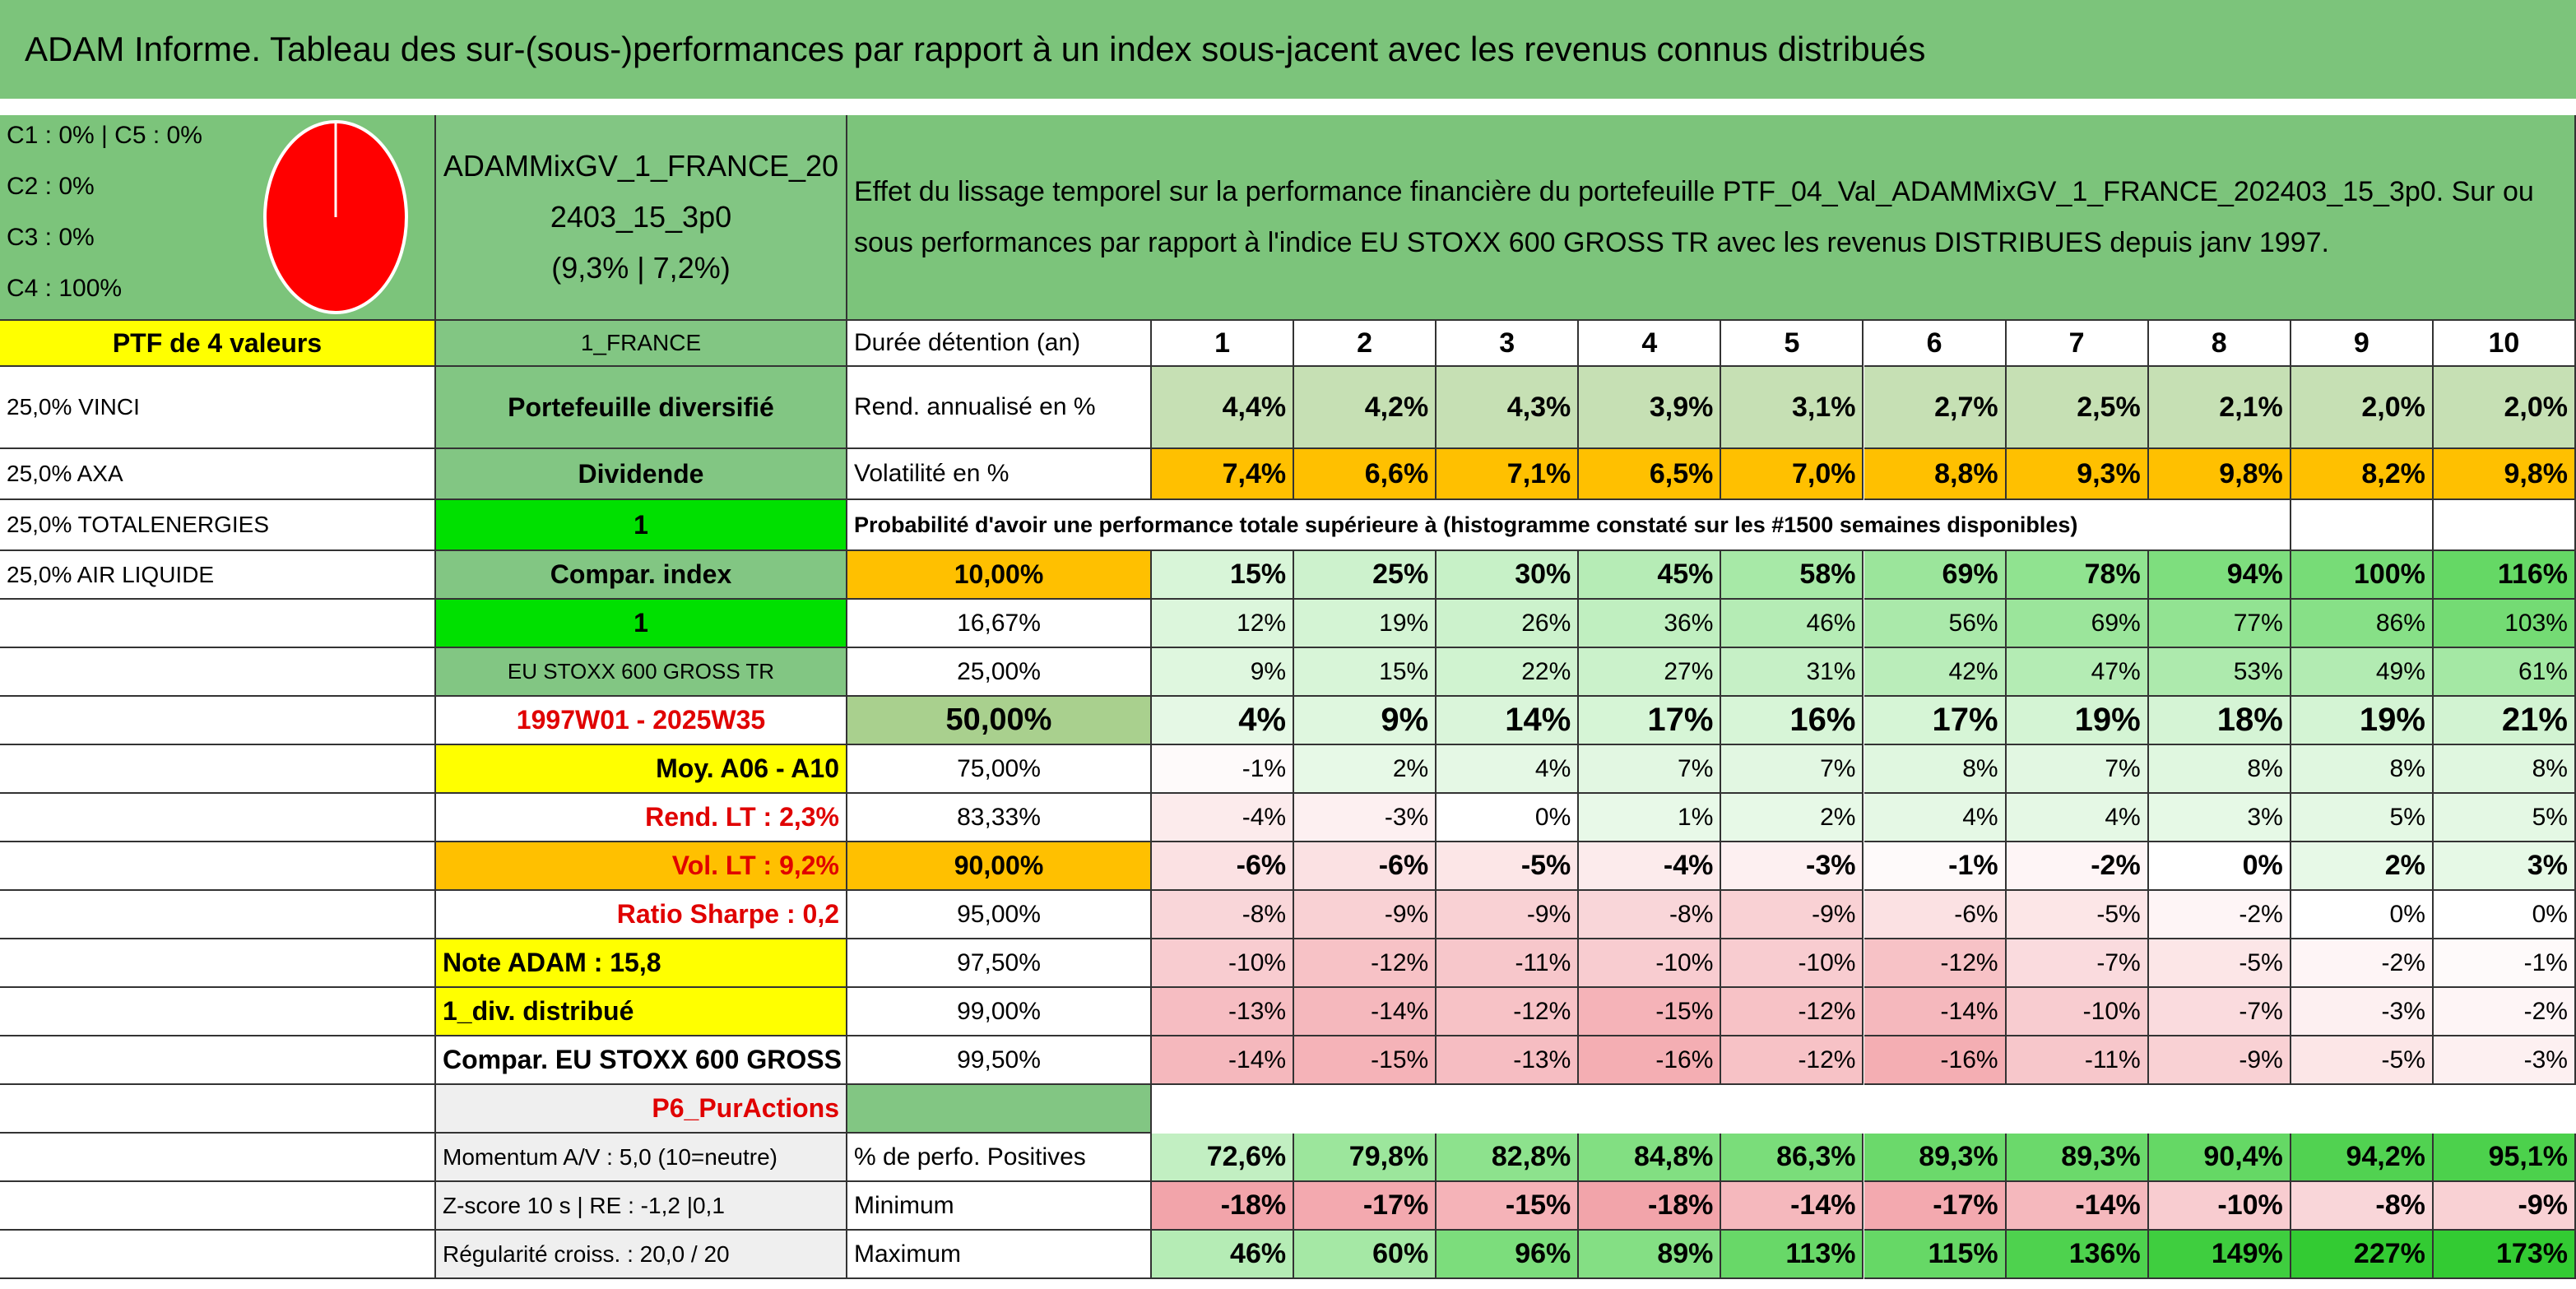 This screenshot has width=2576, height=1289. I want to click on value-cell: 3,9%, so click(1651, 408).